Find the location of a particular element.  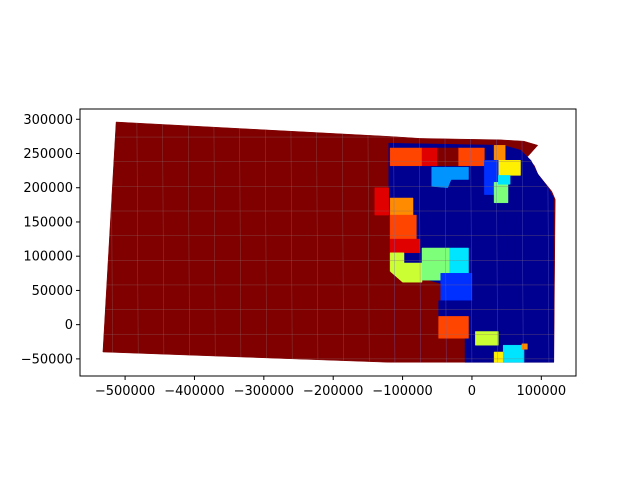

y-tick-label: 250000 is located at coordinates (48, 154).